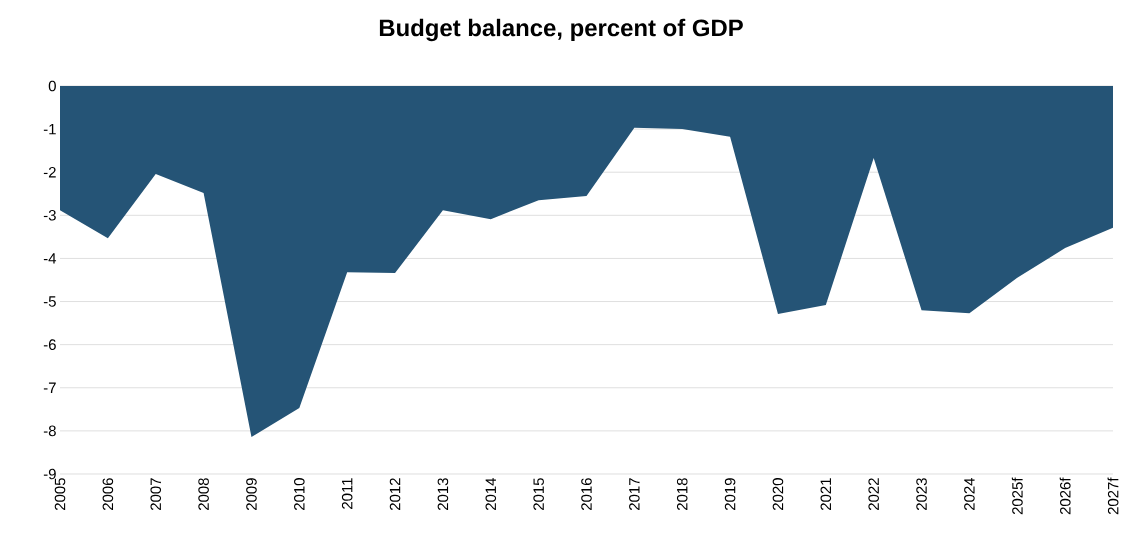  What do you see at coordinates (561, 30) in the screenshot?
I see `chart-title: Budget balance, percent of GDP` at bounding box center [561, 30].